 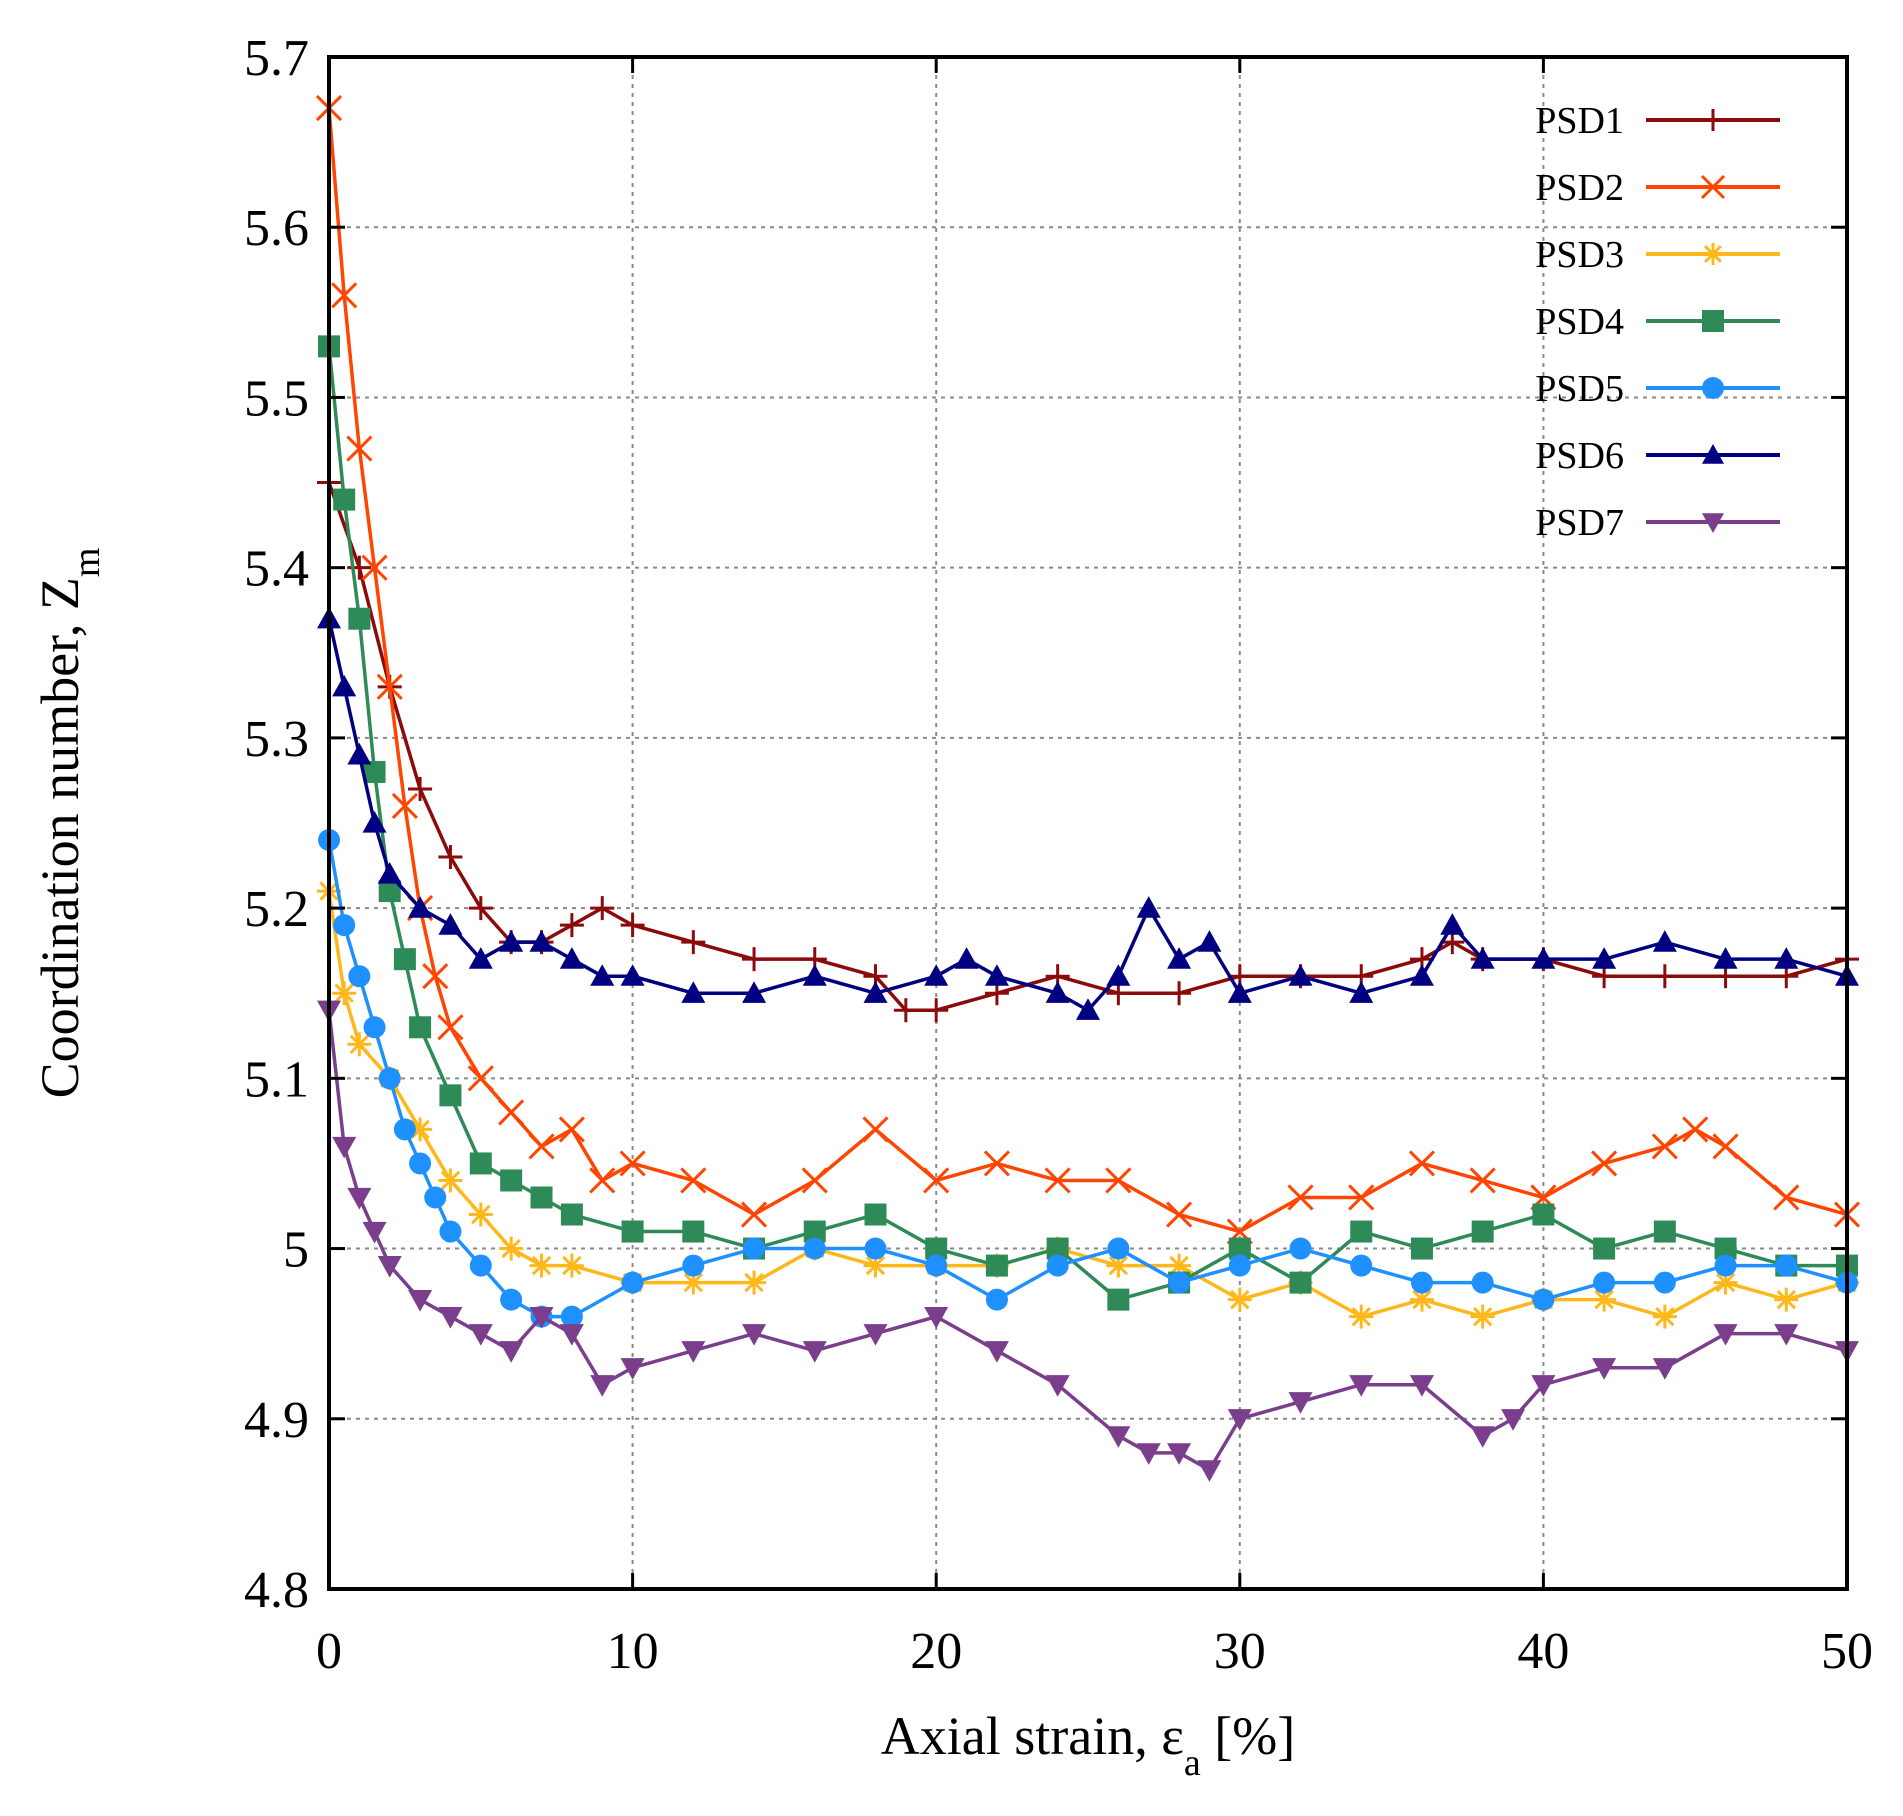 What do you see at coordinates (276, 228) in the screenshot?
I see `y-tick-label: 5.6` at bounding box center [276, 228].